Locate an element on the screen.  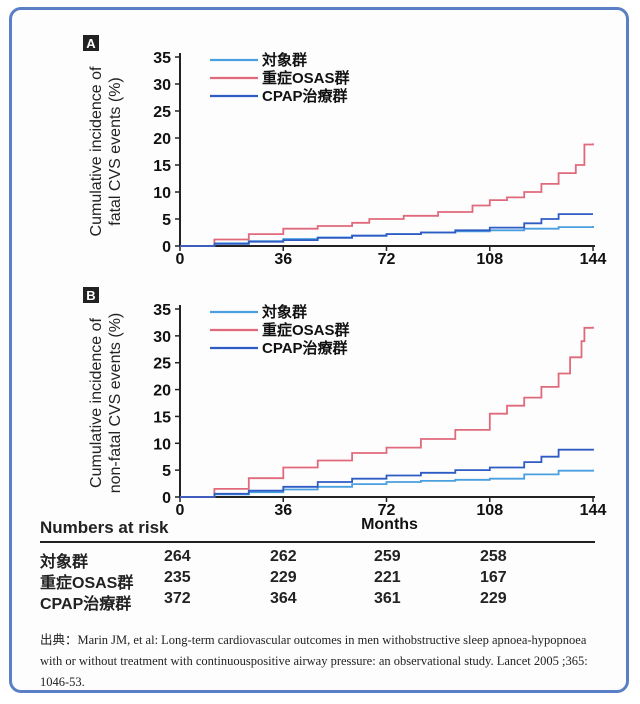
risk-value: 235 is located at coordinates (177, 577).